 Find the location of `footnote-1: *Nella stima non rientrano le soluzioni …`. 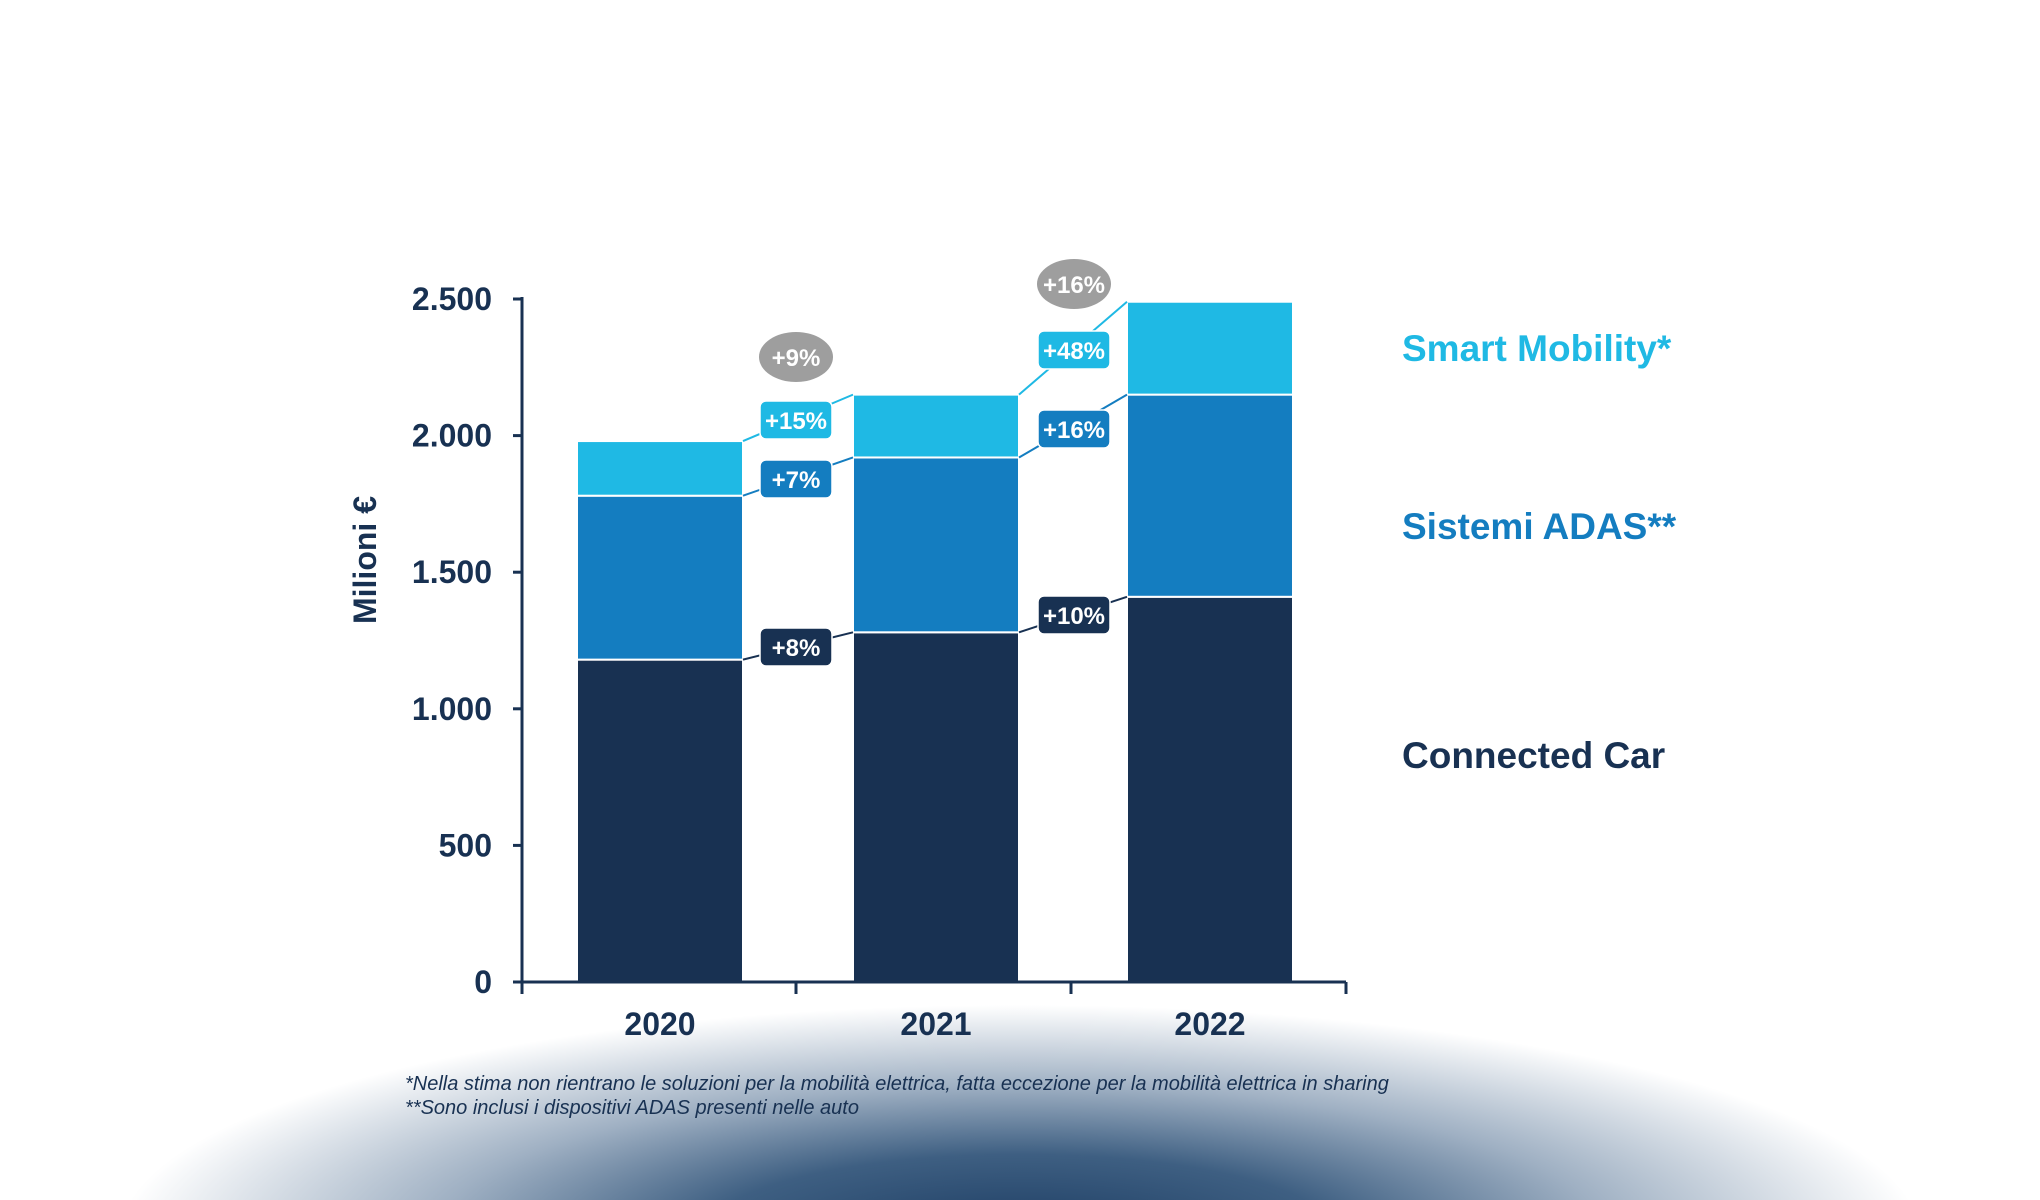

footnote-1: *Nella stima non rientrano le soluzioni … is located at coordinates (897, 1084).